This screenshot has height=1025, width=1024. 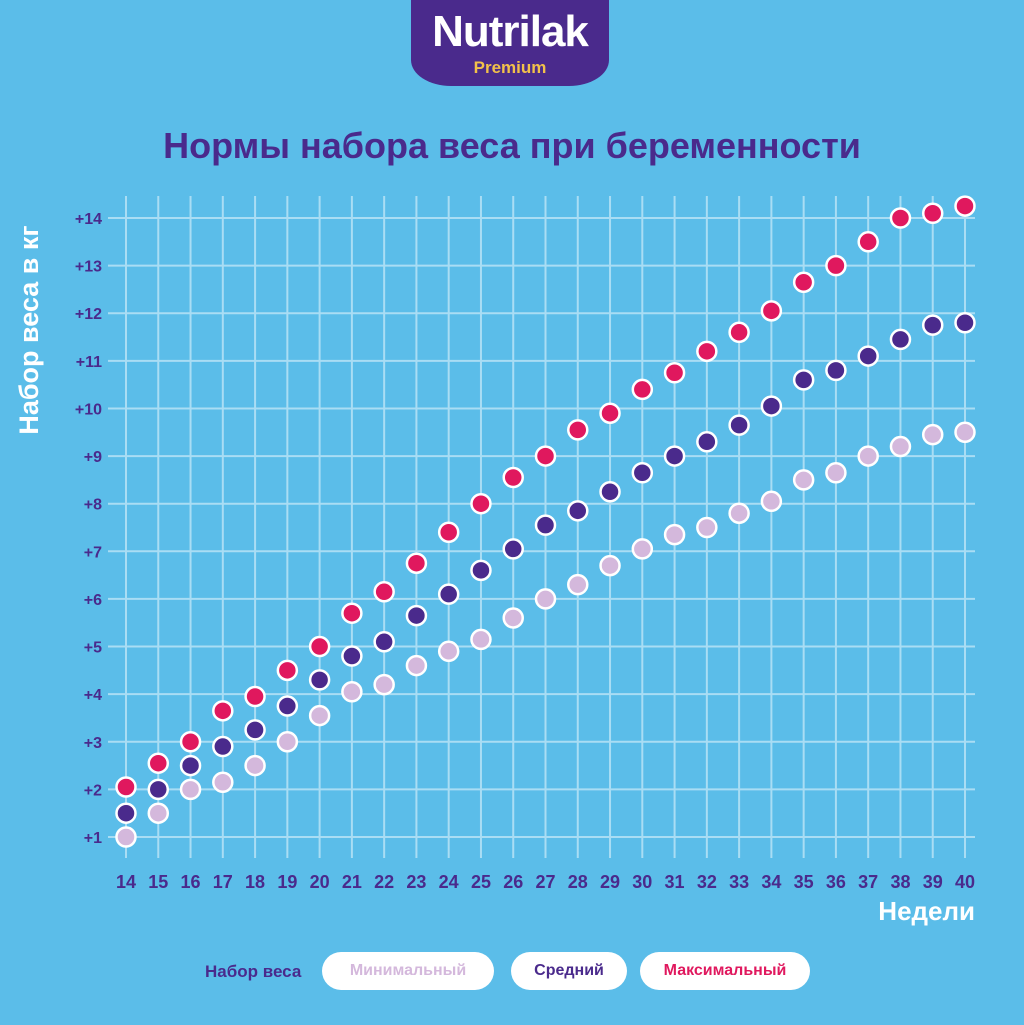 What do you see at coordinates (804, 882) in the screenshot?
I see `x-tick-label: 35` at bounding box center [804, 882].